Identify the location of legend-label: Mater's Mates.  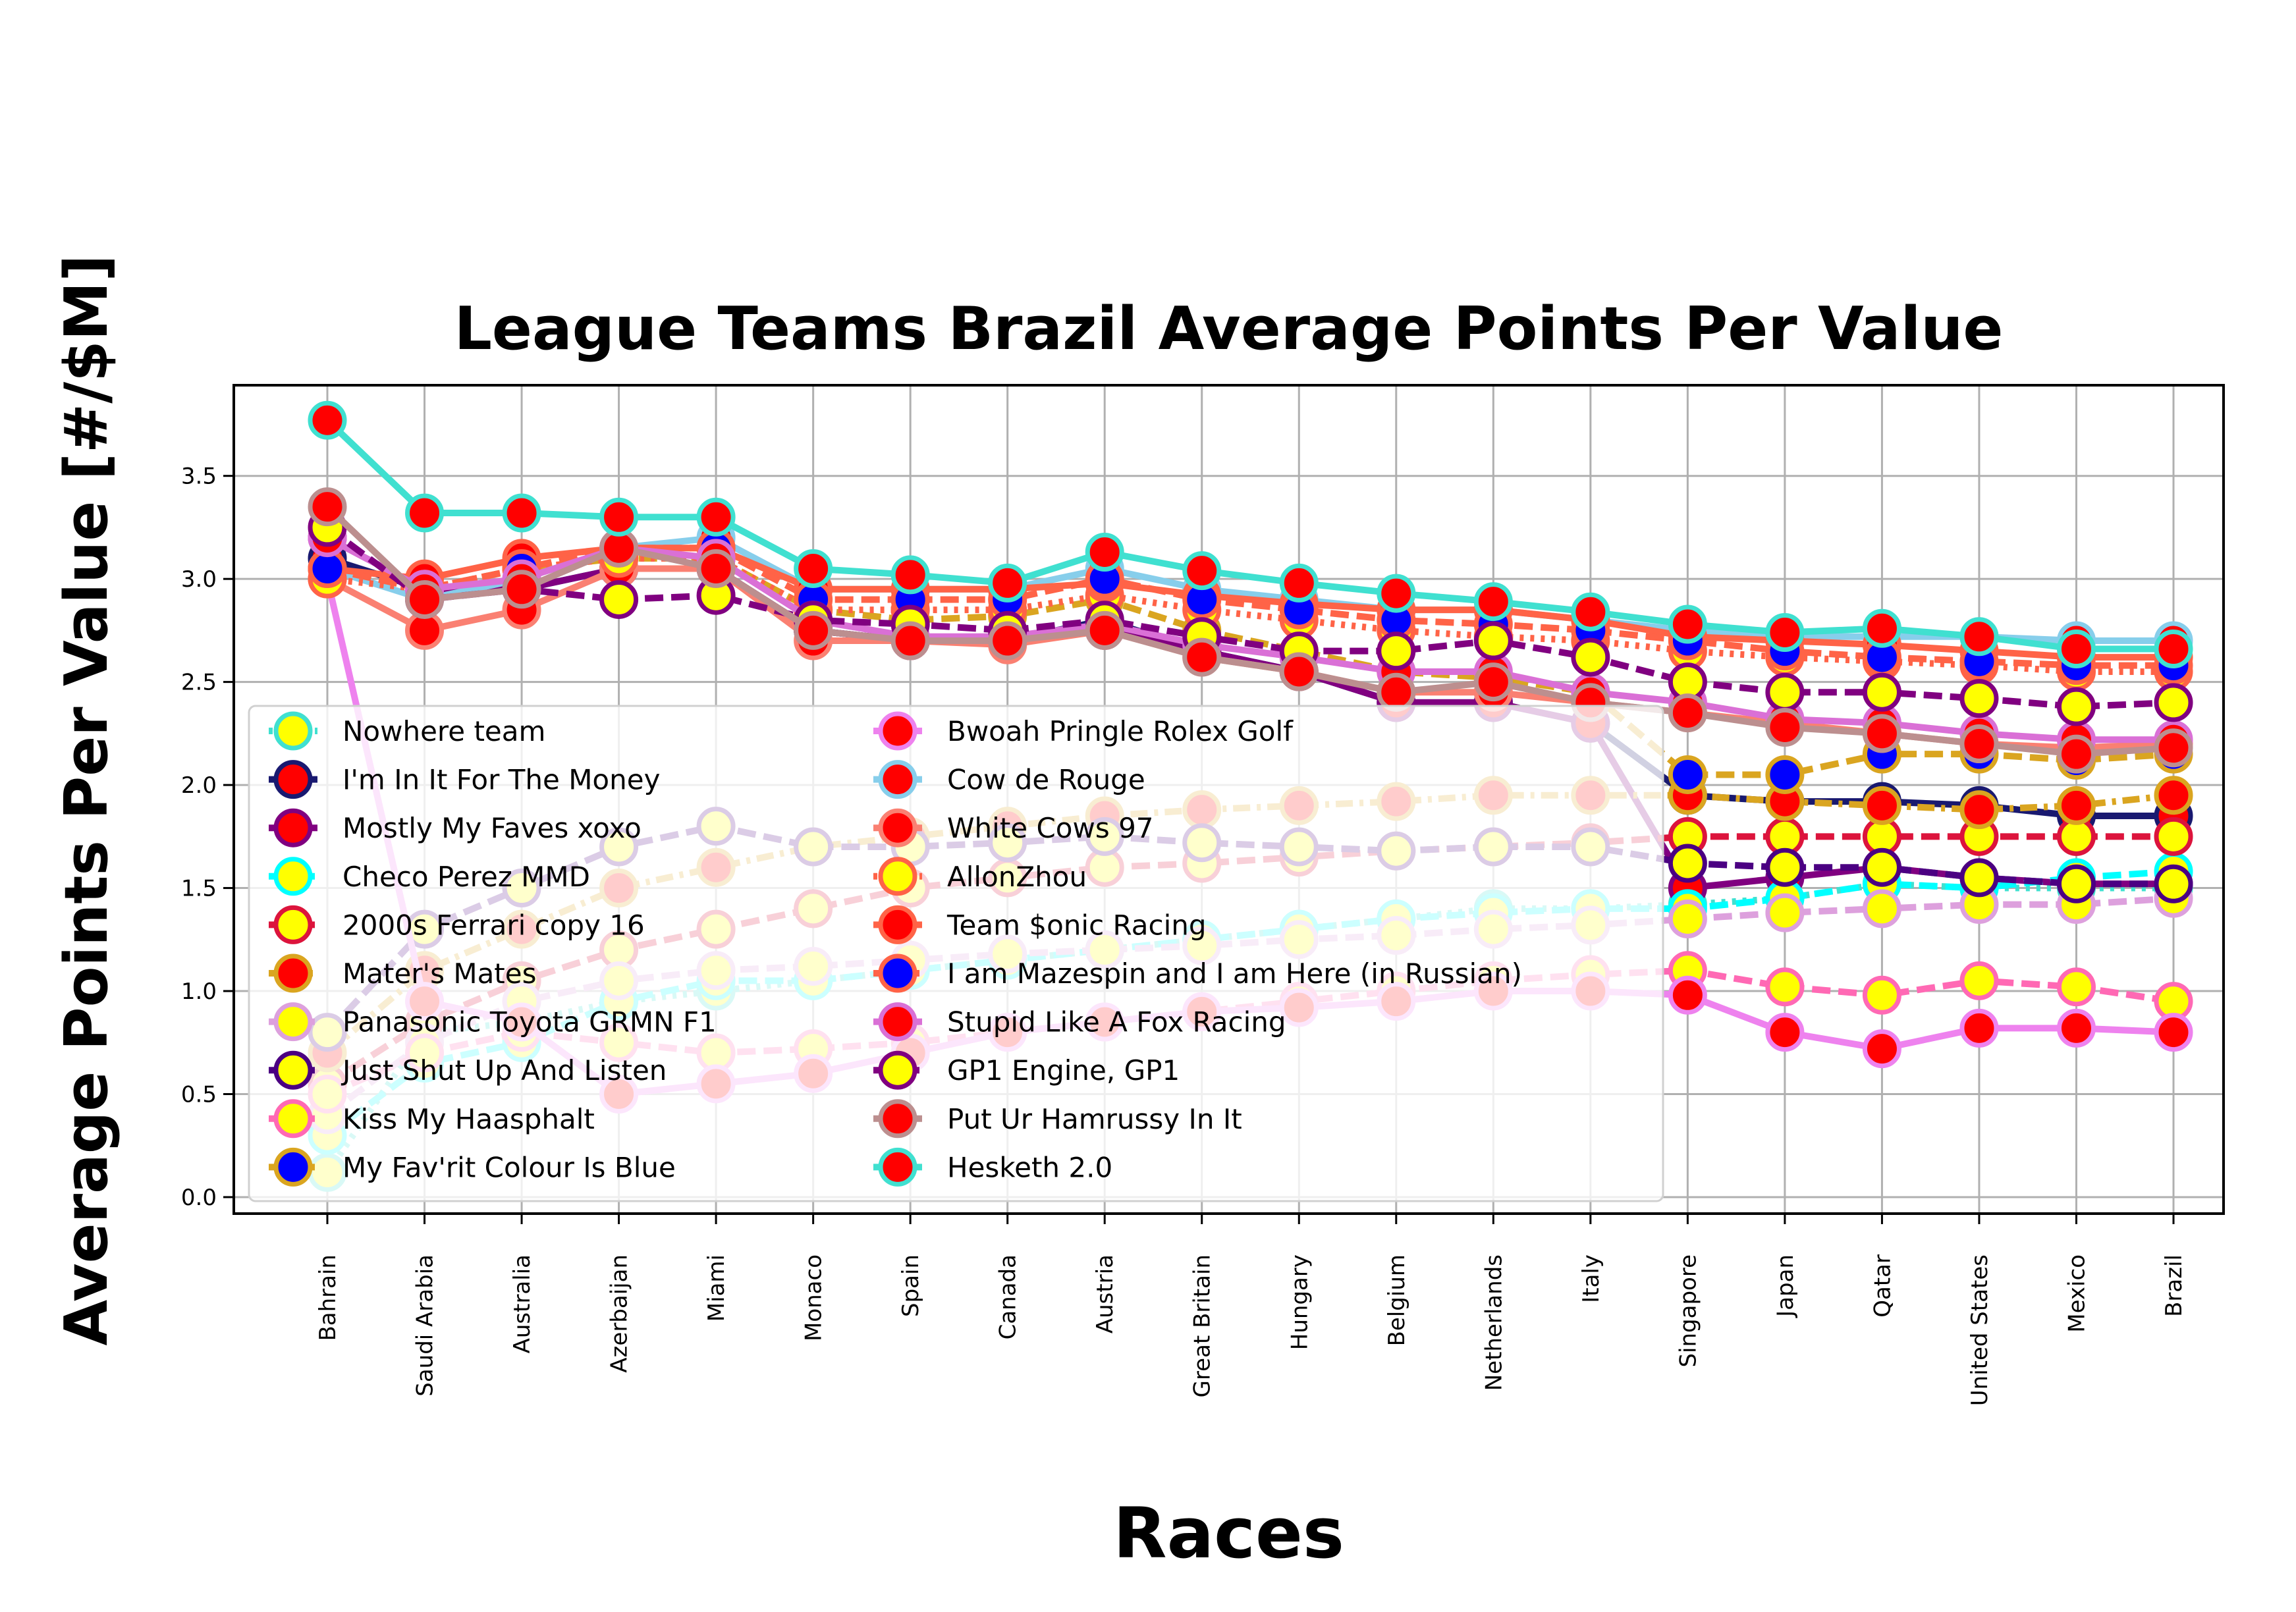
(439, 973).